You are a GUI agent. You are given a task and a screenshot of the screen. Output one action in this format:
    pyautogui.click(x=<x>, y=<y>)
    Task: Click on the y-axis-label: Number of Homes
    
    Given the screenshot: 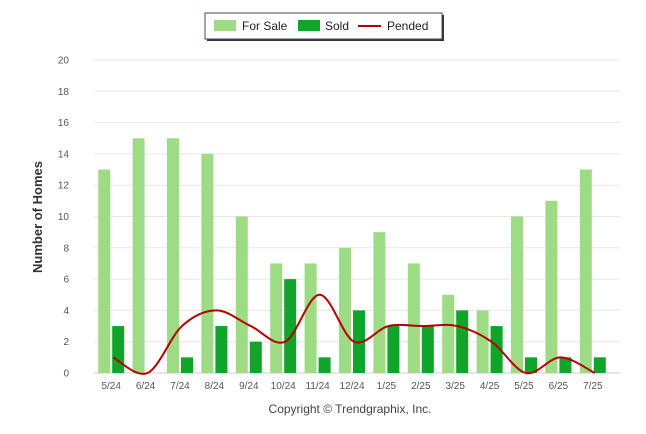 What is the action you would take?
    pyautogui.click(x=37, y=217)
    